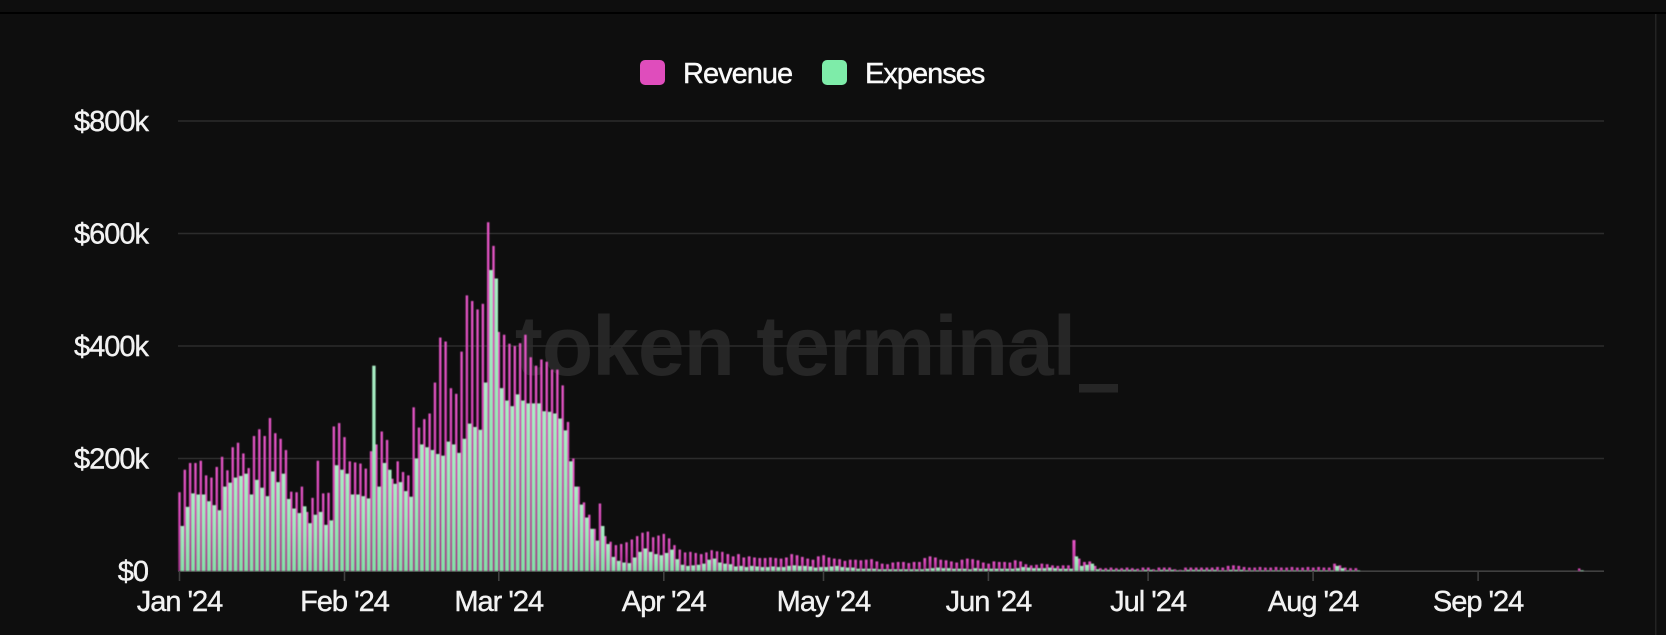 This screenshot has height=635, width=1666. What do you see at coordinates (925, 74) in the screenshot?
I see `svg-text: Expenses` at bounding box center [925, 74].